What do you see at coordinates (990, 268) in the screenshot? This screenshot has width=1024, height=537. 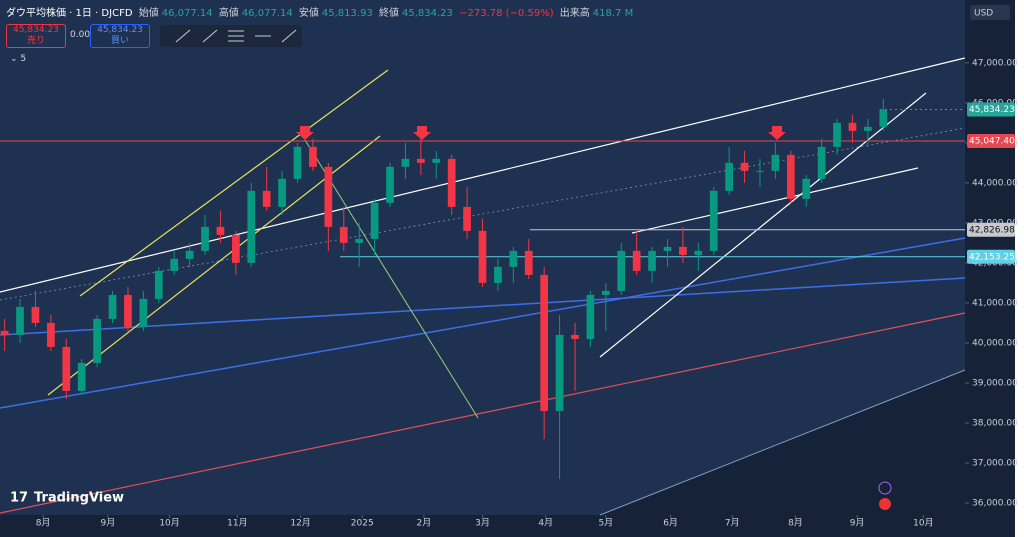 I see `price-axis` at bounding box center [990, 268].